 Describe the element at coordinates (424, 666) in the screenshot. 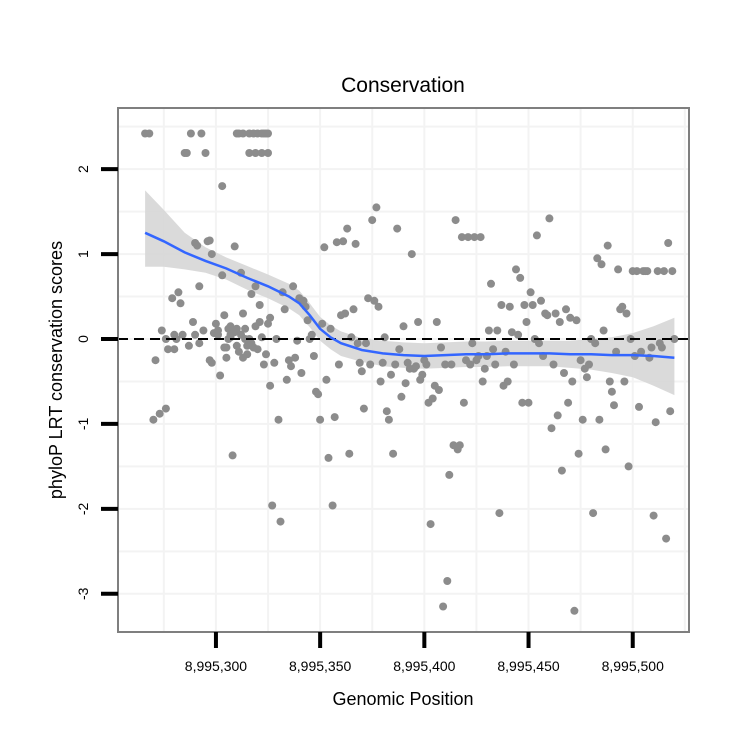

I see `x-tick-label: 8,995,400` at that location.